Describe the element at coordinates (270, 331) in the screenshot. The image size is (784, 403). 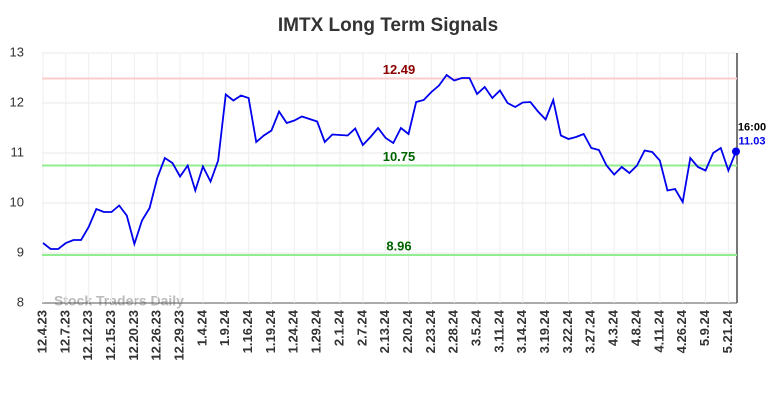
I see `x-tick-label: 1.19.24` at that location.